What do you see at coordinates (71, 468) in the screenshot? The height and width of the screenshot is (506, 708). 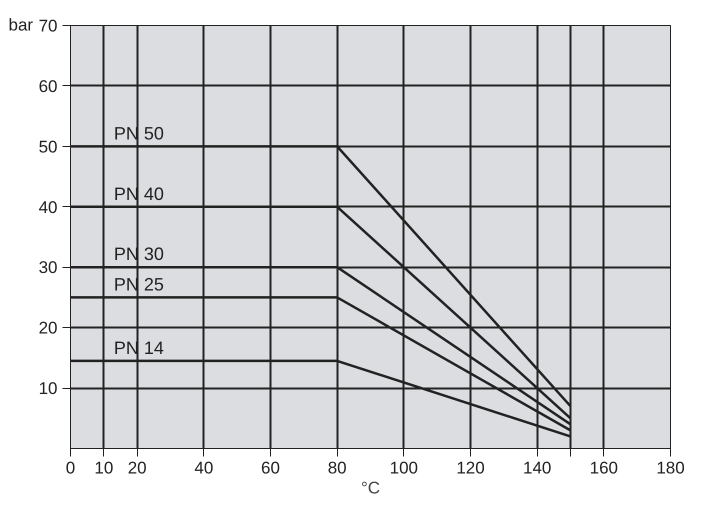 I see `x-tick-label: 0` at bounding box center [71, 468].